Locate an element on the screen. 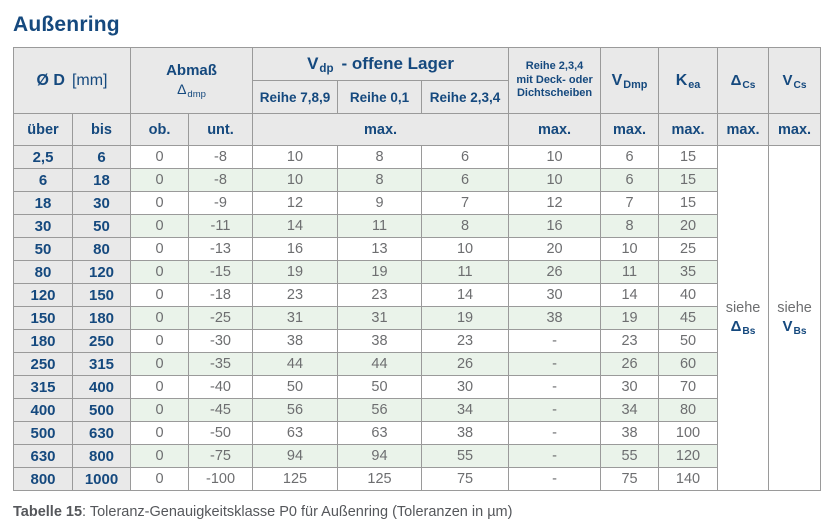  cell-bis: 315 is located at coordinates (101, 364).